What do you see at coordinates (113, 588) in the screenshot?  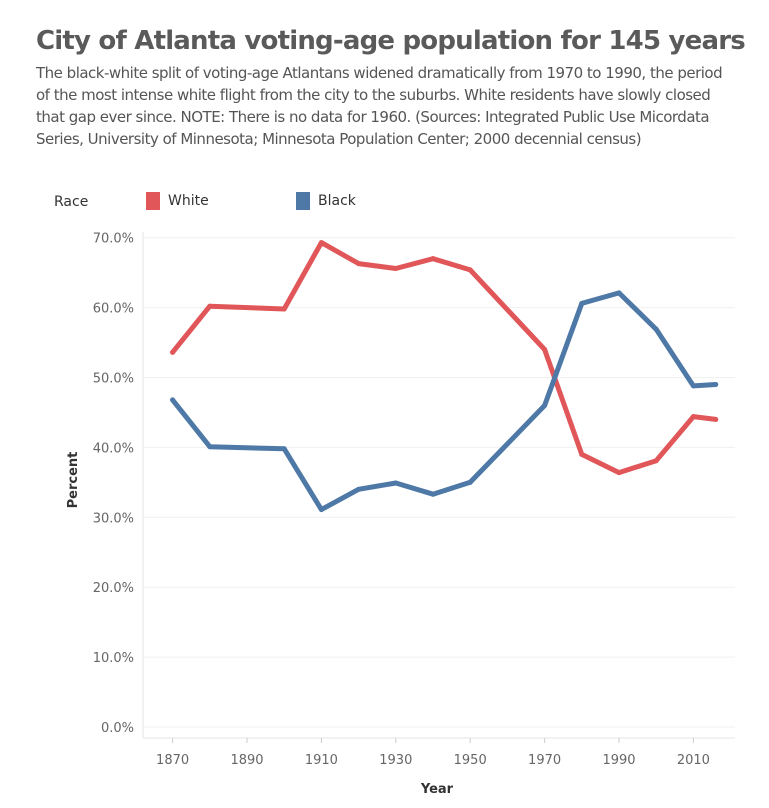 I see `y-tick-label: 20.0%` at bounding box center [113, 588].